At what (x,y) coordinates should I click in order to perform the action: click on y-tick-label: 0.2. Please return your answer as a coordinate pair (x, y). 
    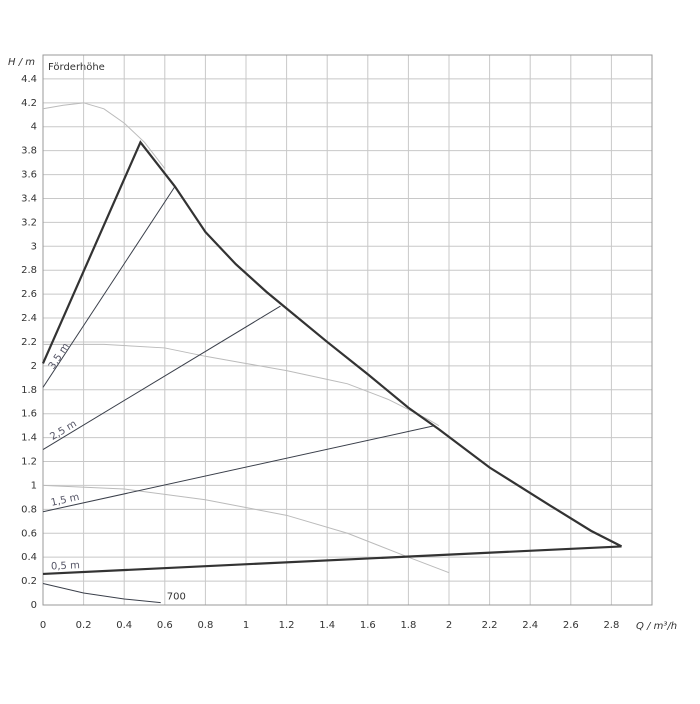
    Looking at the image, I should click on (29, 581).